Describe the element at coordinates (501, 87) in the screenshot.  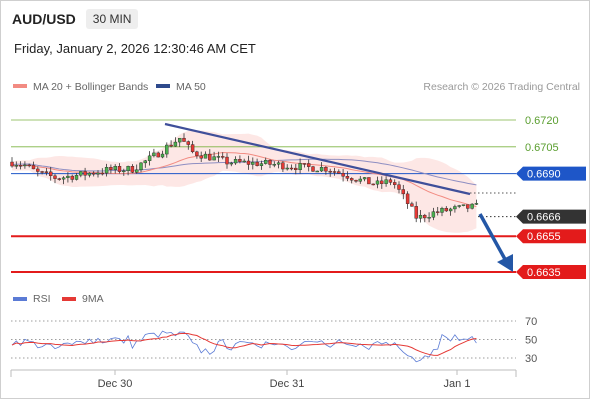
I see `research-credit: Research © 2026 Trading Central` at that location.